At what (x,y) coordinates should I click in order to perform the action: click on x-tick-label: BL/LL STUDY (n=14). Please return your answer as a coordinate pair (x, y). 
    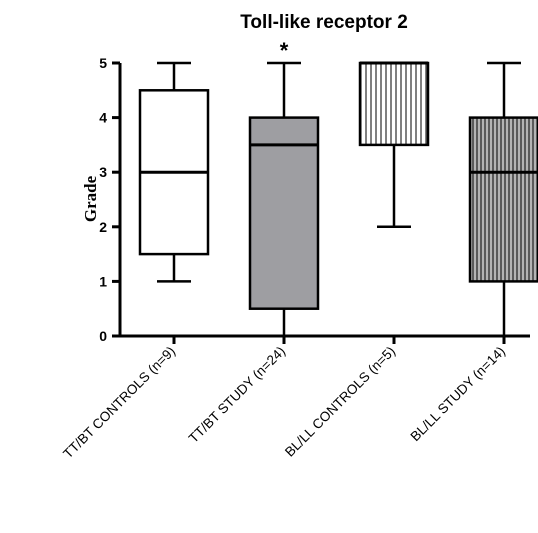
    Looking at the image, I should click on (458, 394).